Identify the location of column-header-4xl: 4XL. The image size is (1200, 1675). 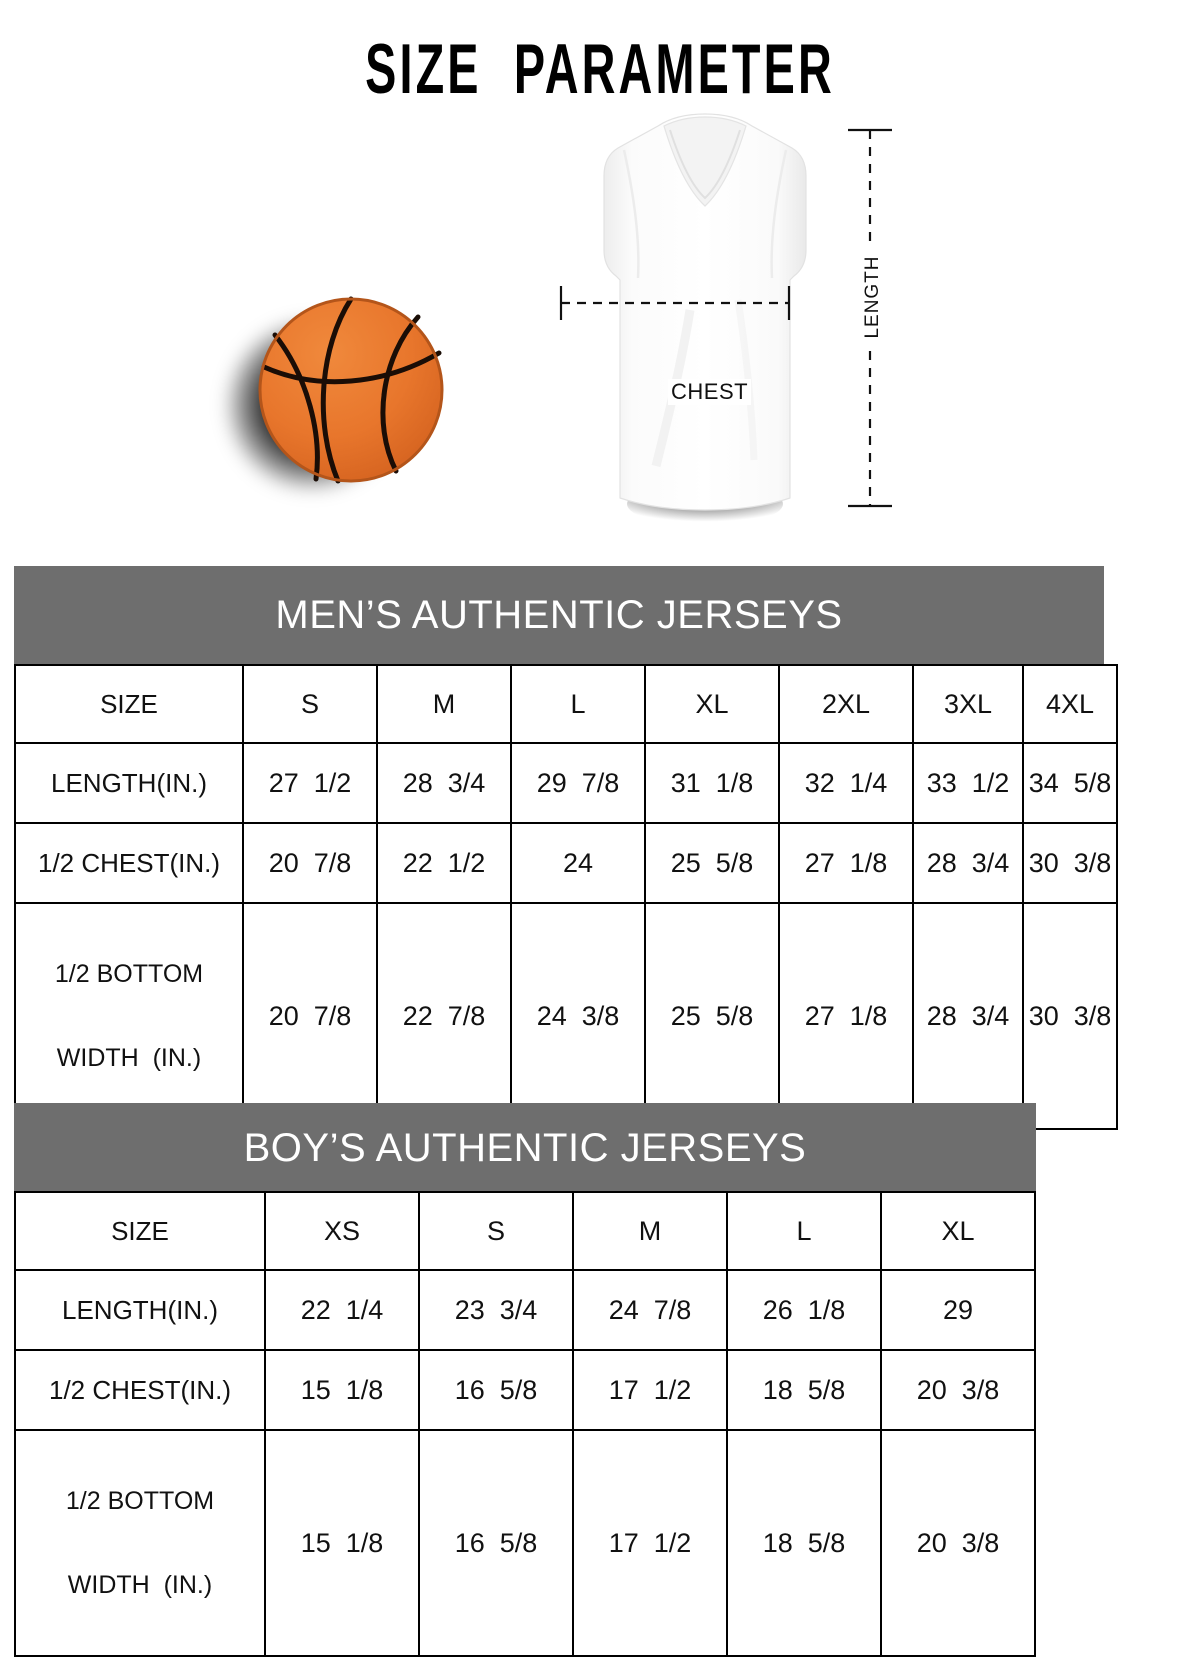
(1070, 704).